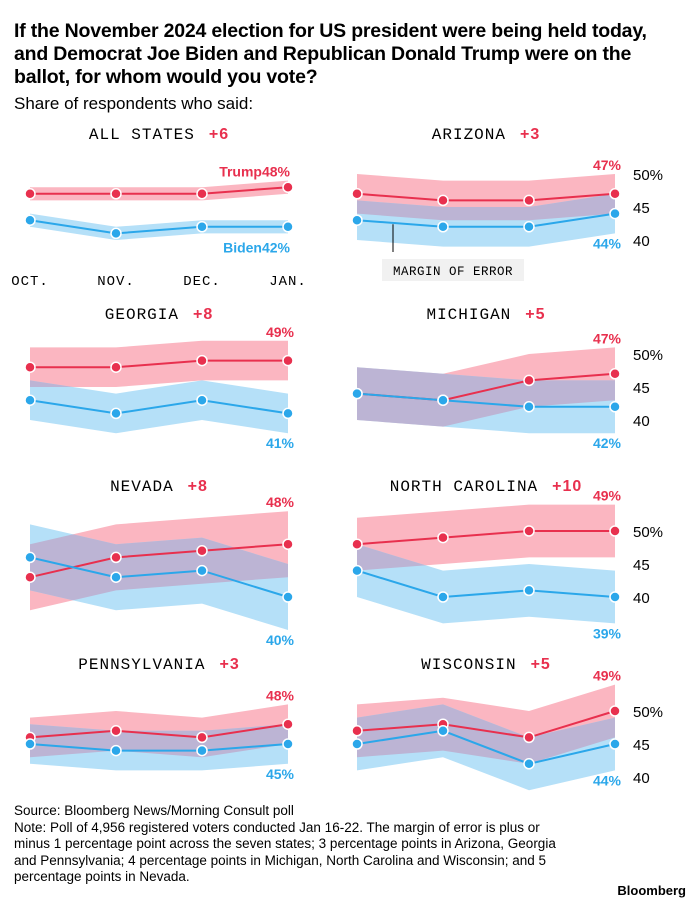 The height and width of the screenshot is (917, 700). Describe the element at coordinates (529, 531) in the screenshot. I see `north-carolina-trump-point-dec` at that location.